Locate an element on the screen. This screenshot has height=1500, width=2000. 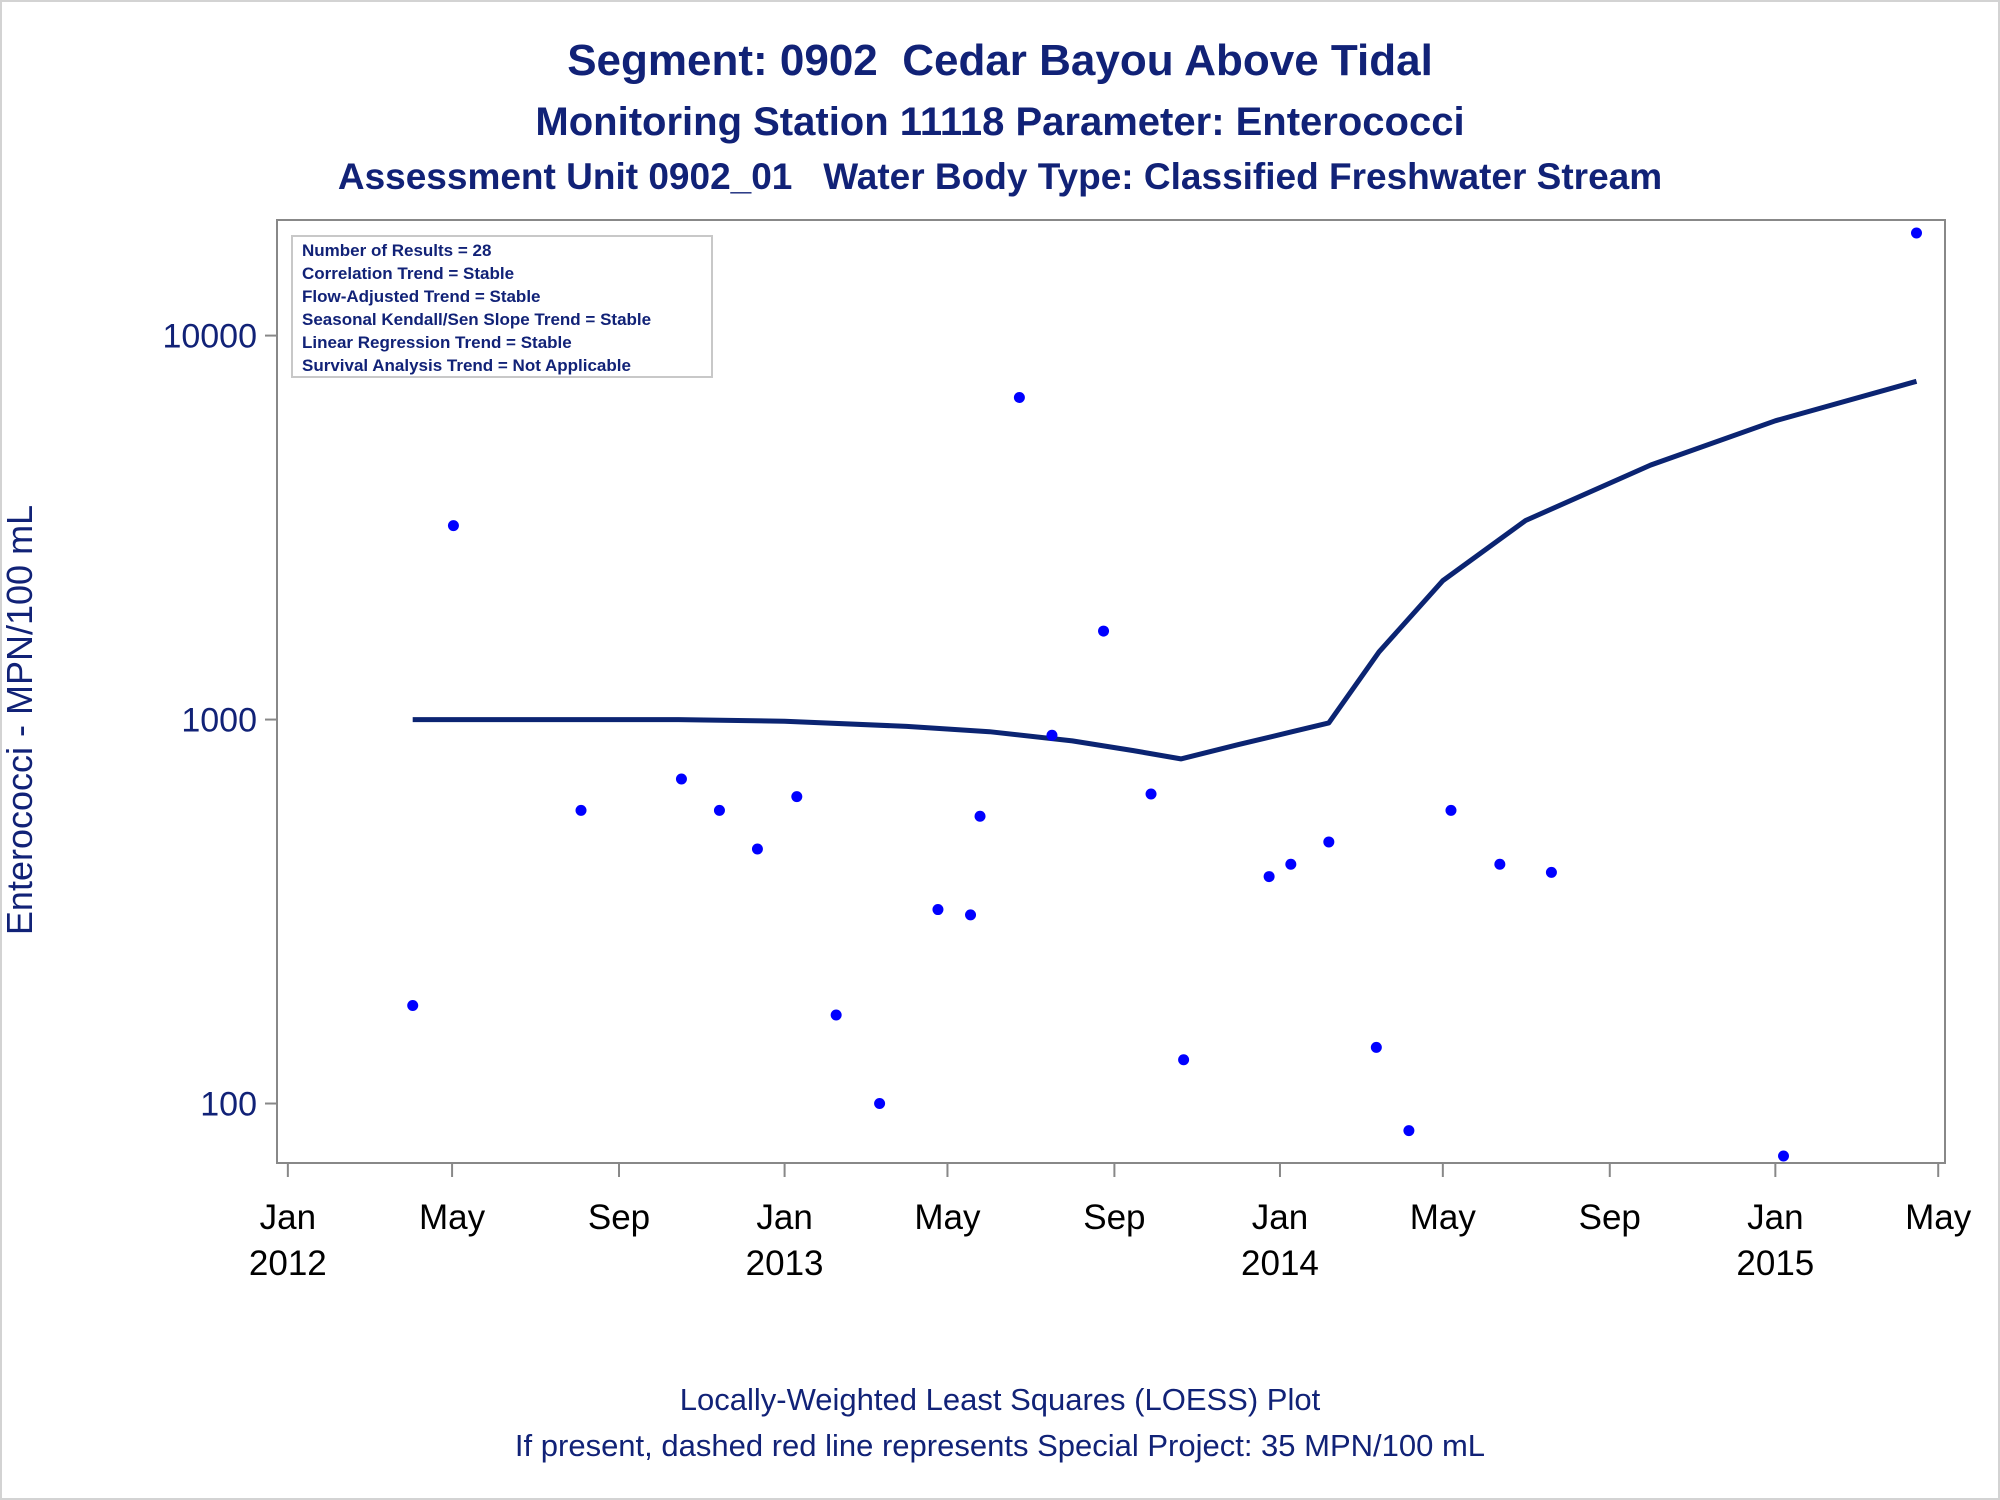
y-tick-label: 100 is located at coordinates (228, 1105).